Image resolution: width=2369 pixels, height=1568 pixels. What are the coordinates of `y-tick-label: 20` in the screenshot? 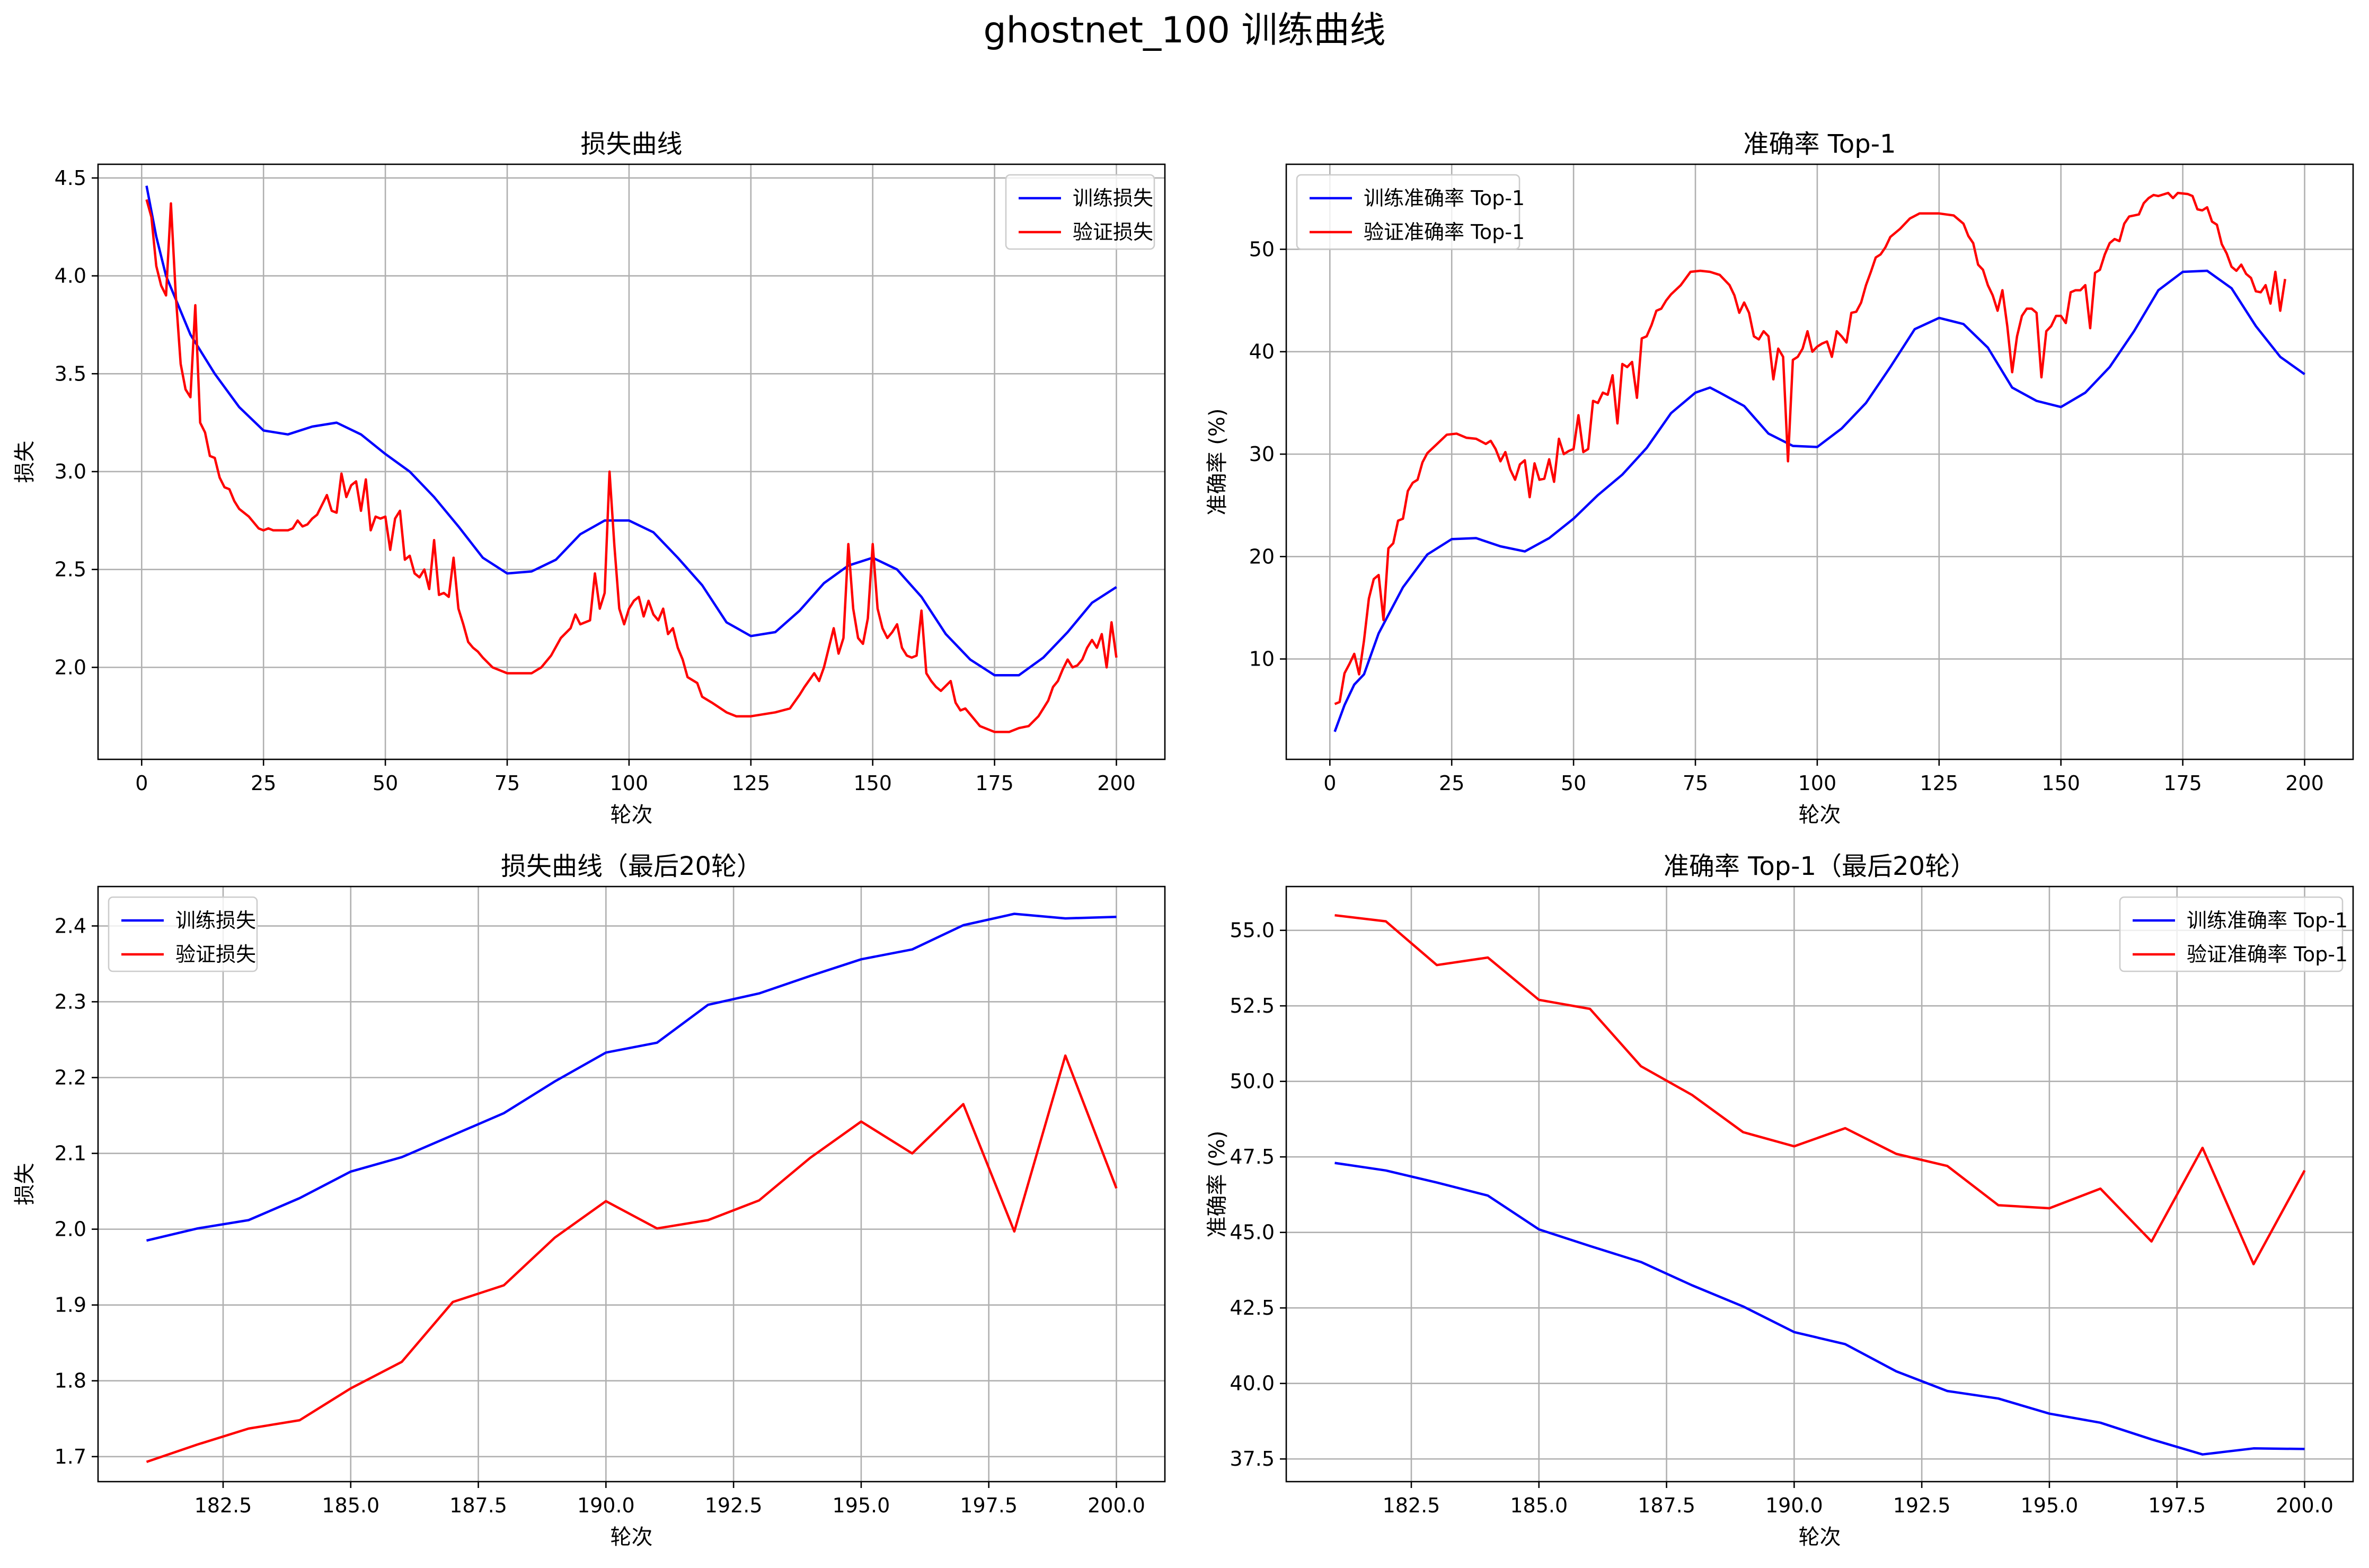 It's located at (1262, 556).